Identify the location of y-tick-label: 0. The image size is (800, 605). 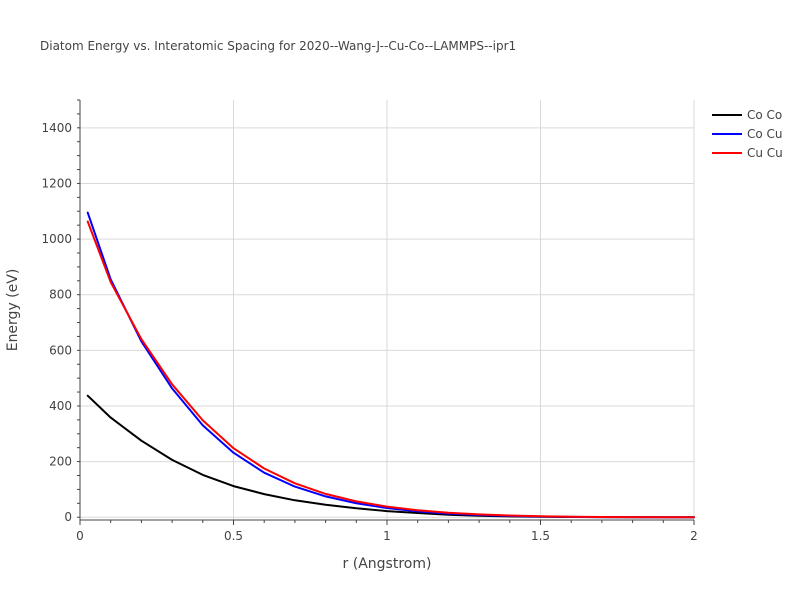
(68, 517).